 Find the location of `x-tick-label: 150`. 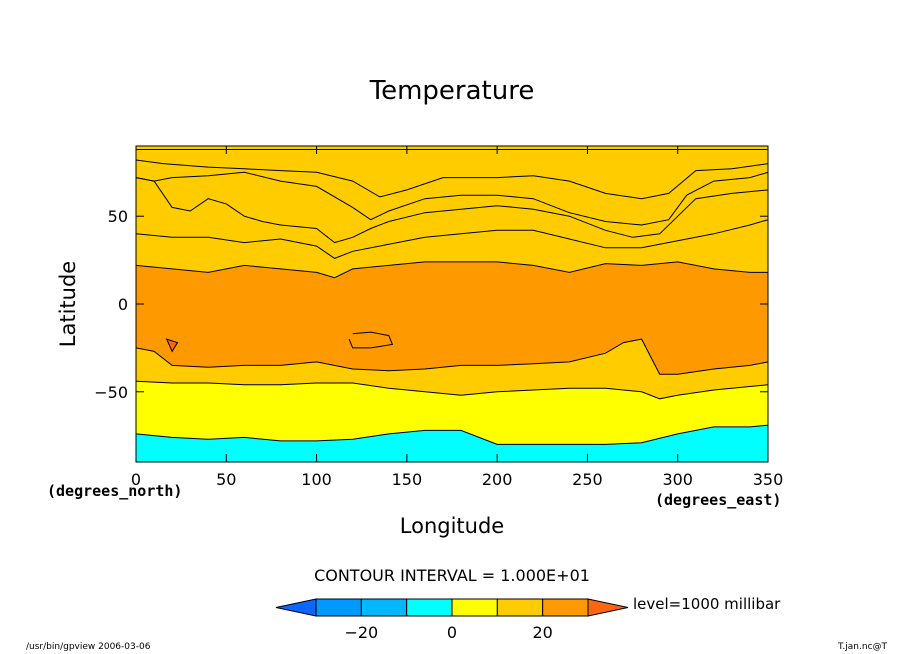

x-tick-label: 150 is located at coordinates (407, 479).